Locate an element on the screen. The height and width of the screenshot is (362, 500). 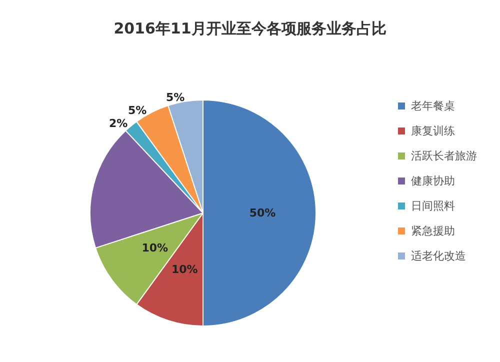
legend-label: 适老化改造 is located at coordinates (438, 256).